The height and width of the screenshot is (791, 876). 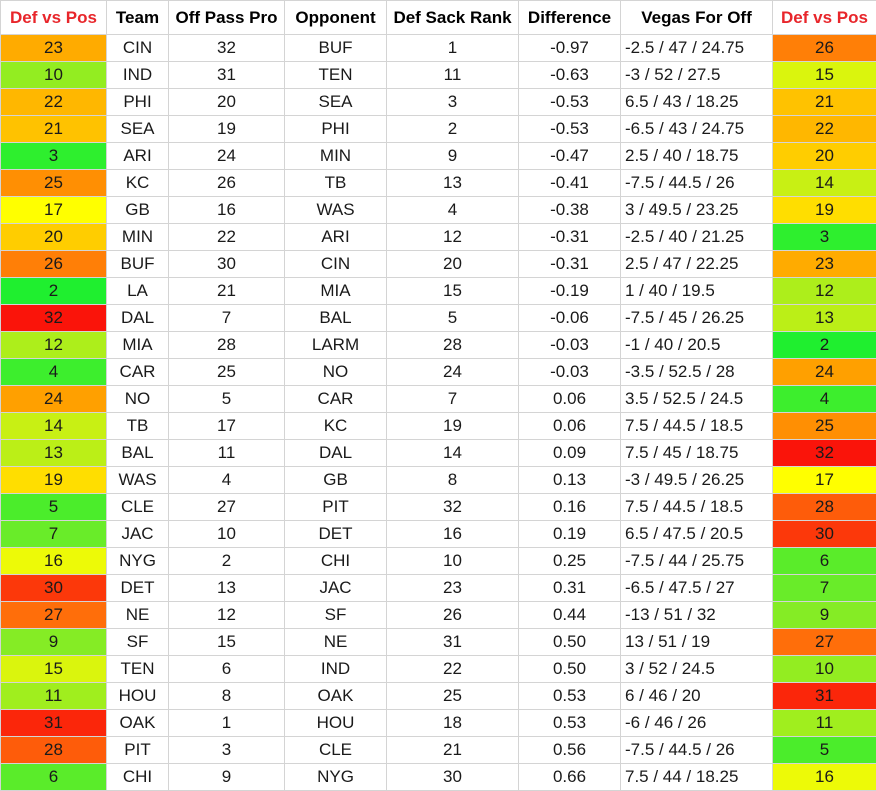 I want to click on cell-def-vs-pos-opponent: 32, so click(x=824, y=453).